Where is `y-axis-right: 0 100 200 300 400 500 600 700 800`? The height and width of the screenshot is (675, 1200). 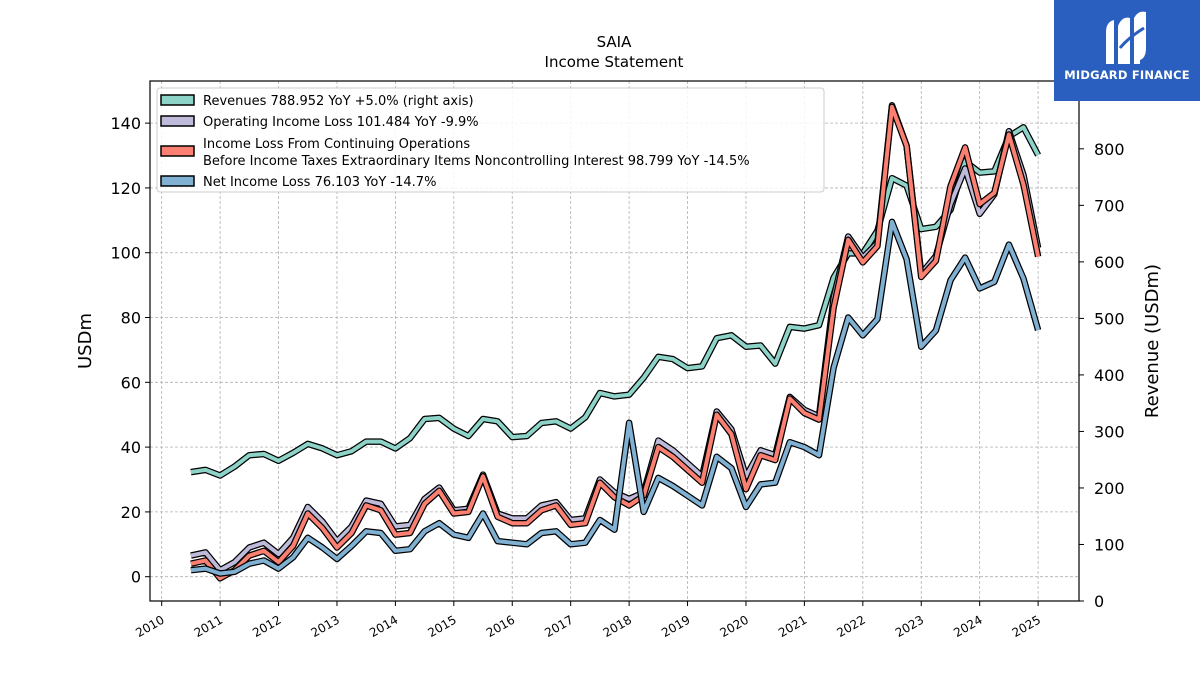 y-axis-right: 0 100 200 300 400 500 600 700 800 is located at coordinates (1102, 375).